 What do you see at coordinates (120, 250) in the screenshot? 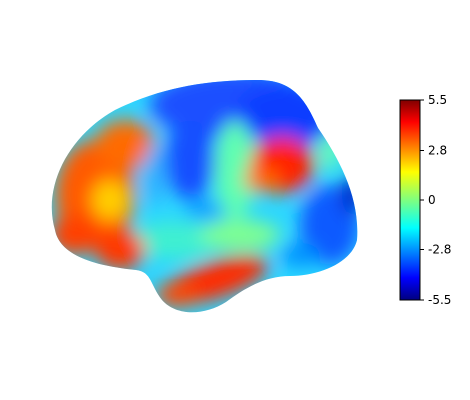
I see `inferior-frontal-hot` at bounding box center [120, 250].